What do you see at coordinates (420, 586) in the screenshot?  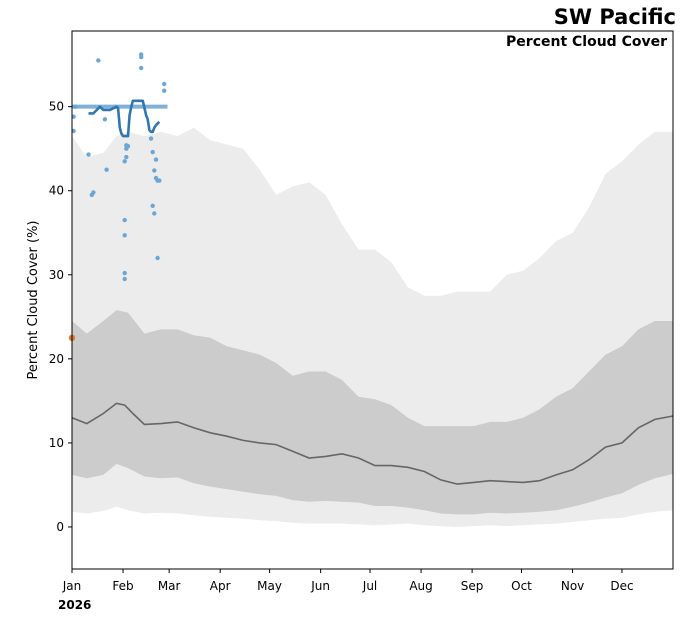 I see `x-tick-label: Aug` at bounding box center [420, 586].